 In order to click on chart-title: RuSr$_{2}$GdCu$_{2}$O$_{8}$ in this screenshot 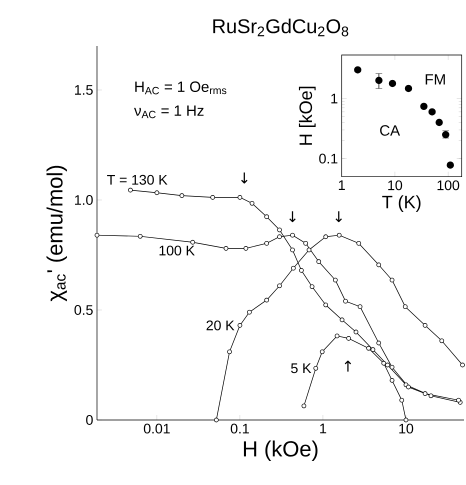, I will do `click(280, 27)`.